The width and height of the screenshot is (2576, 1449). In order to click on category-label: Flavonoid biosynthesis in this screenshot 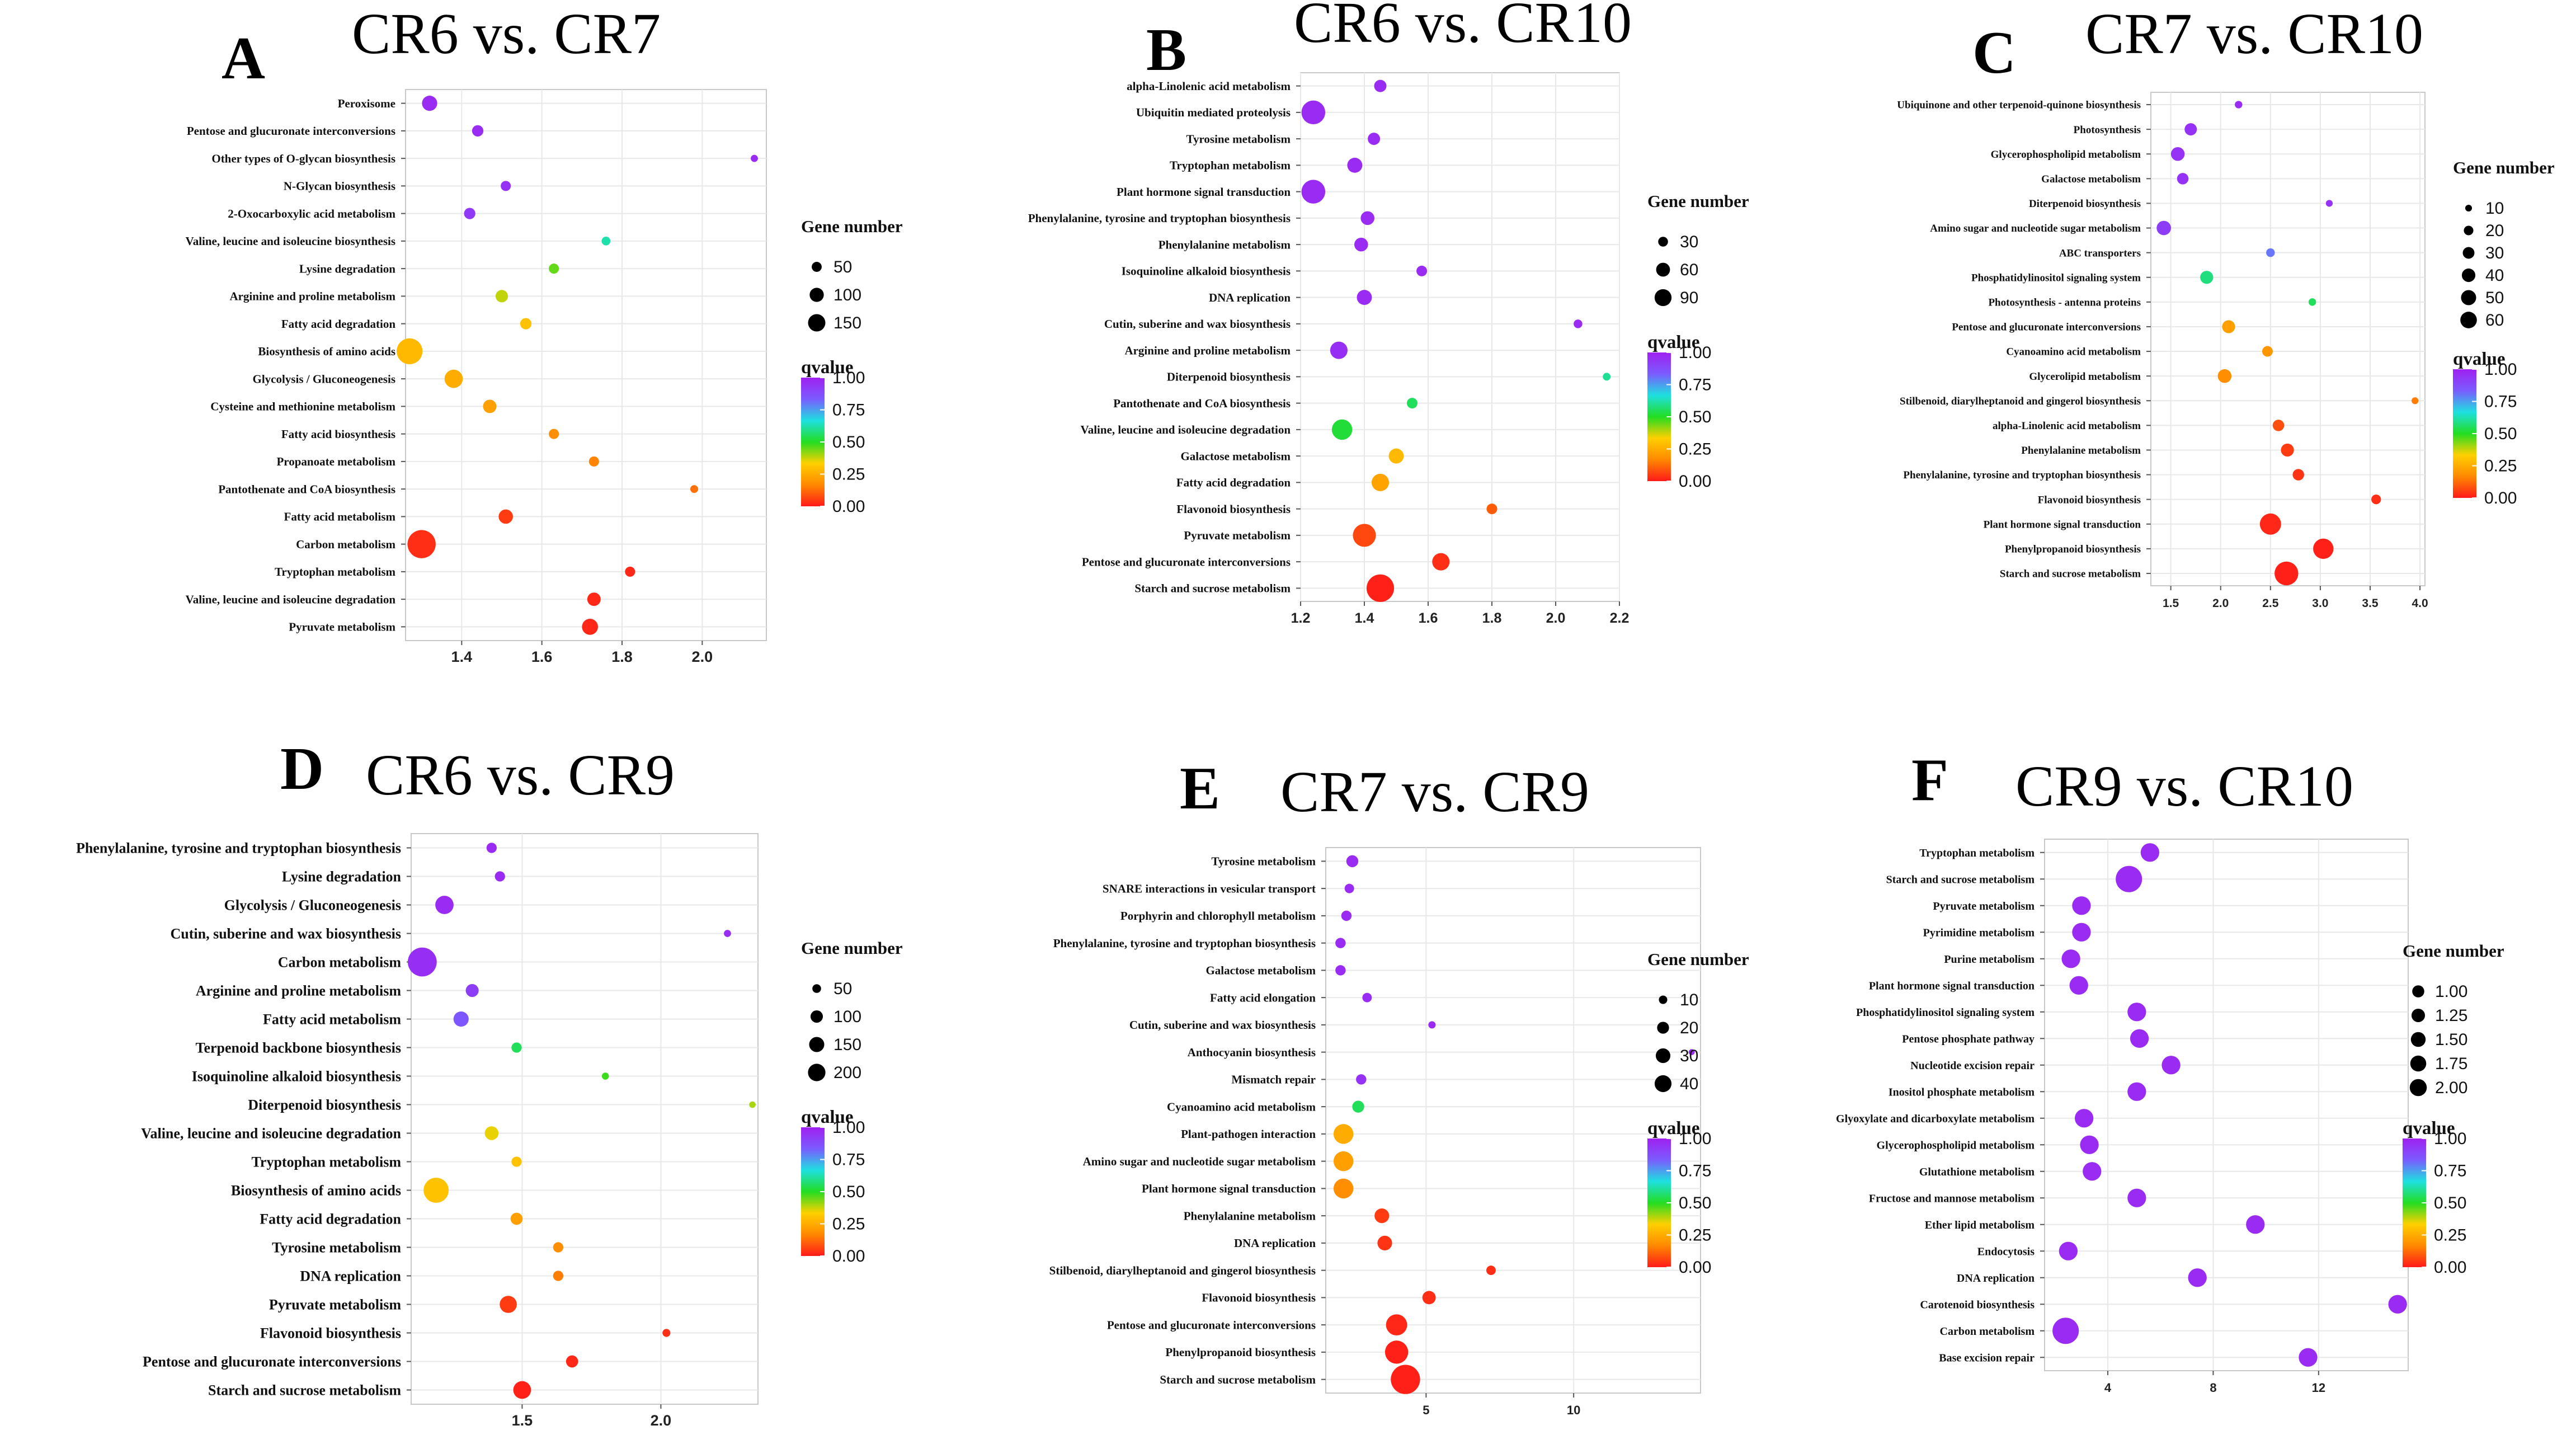, I will do `click(330, 1333)`.